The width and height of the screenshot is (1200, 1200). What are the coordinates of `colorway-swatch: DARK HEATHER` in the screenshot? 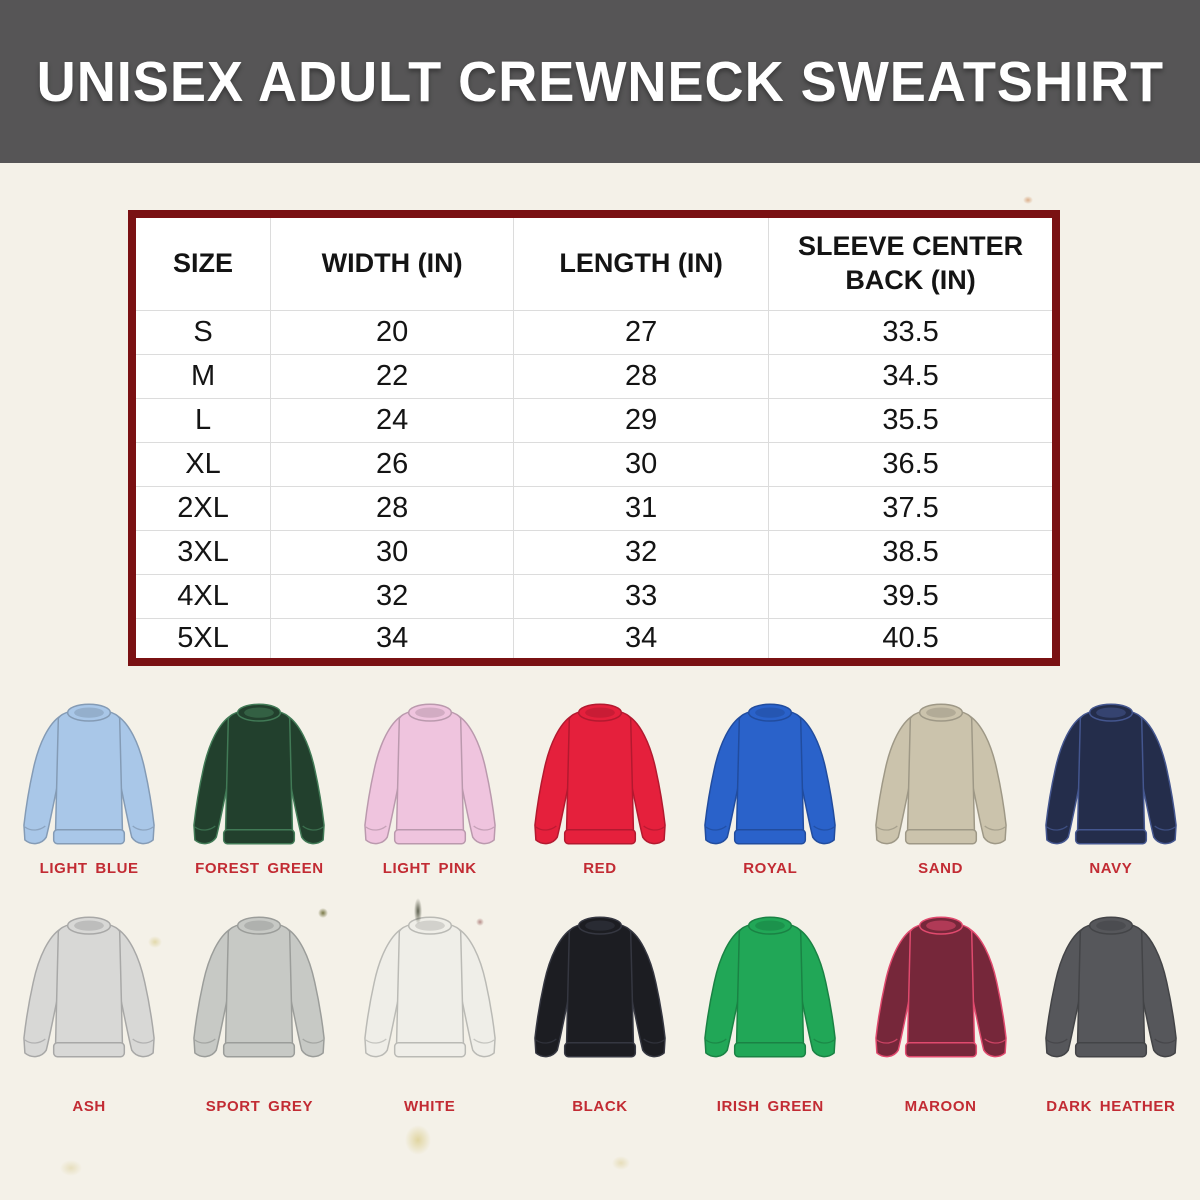 It's located at (1111, 1009).